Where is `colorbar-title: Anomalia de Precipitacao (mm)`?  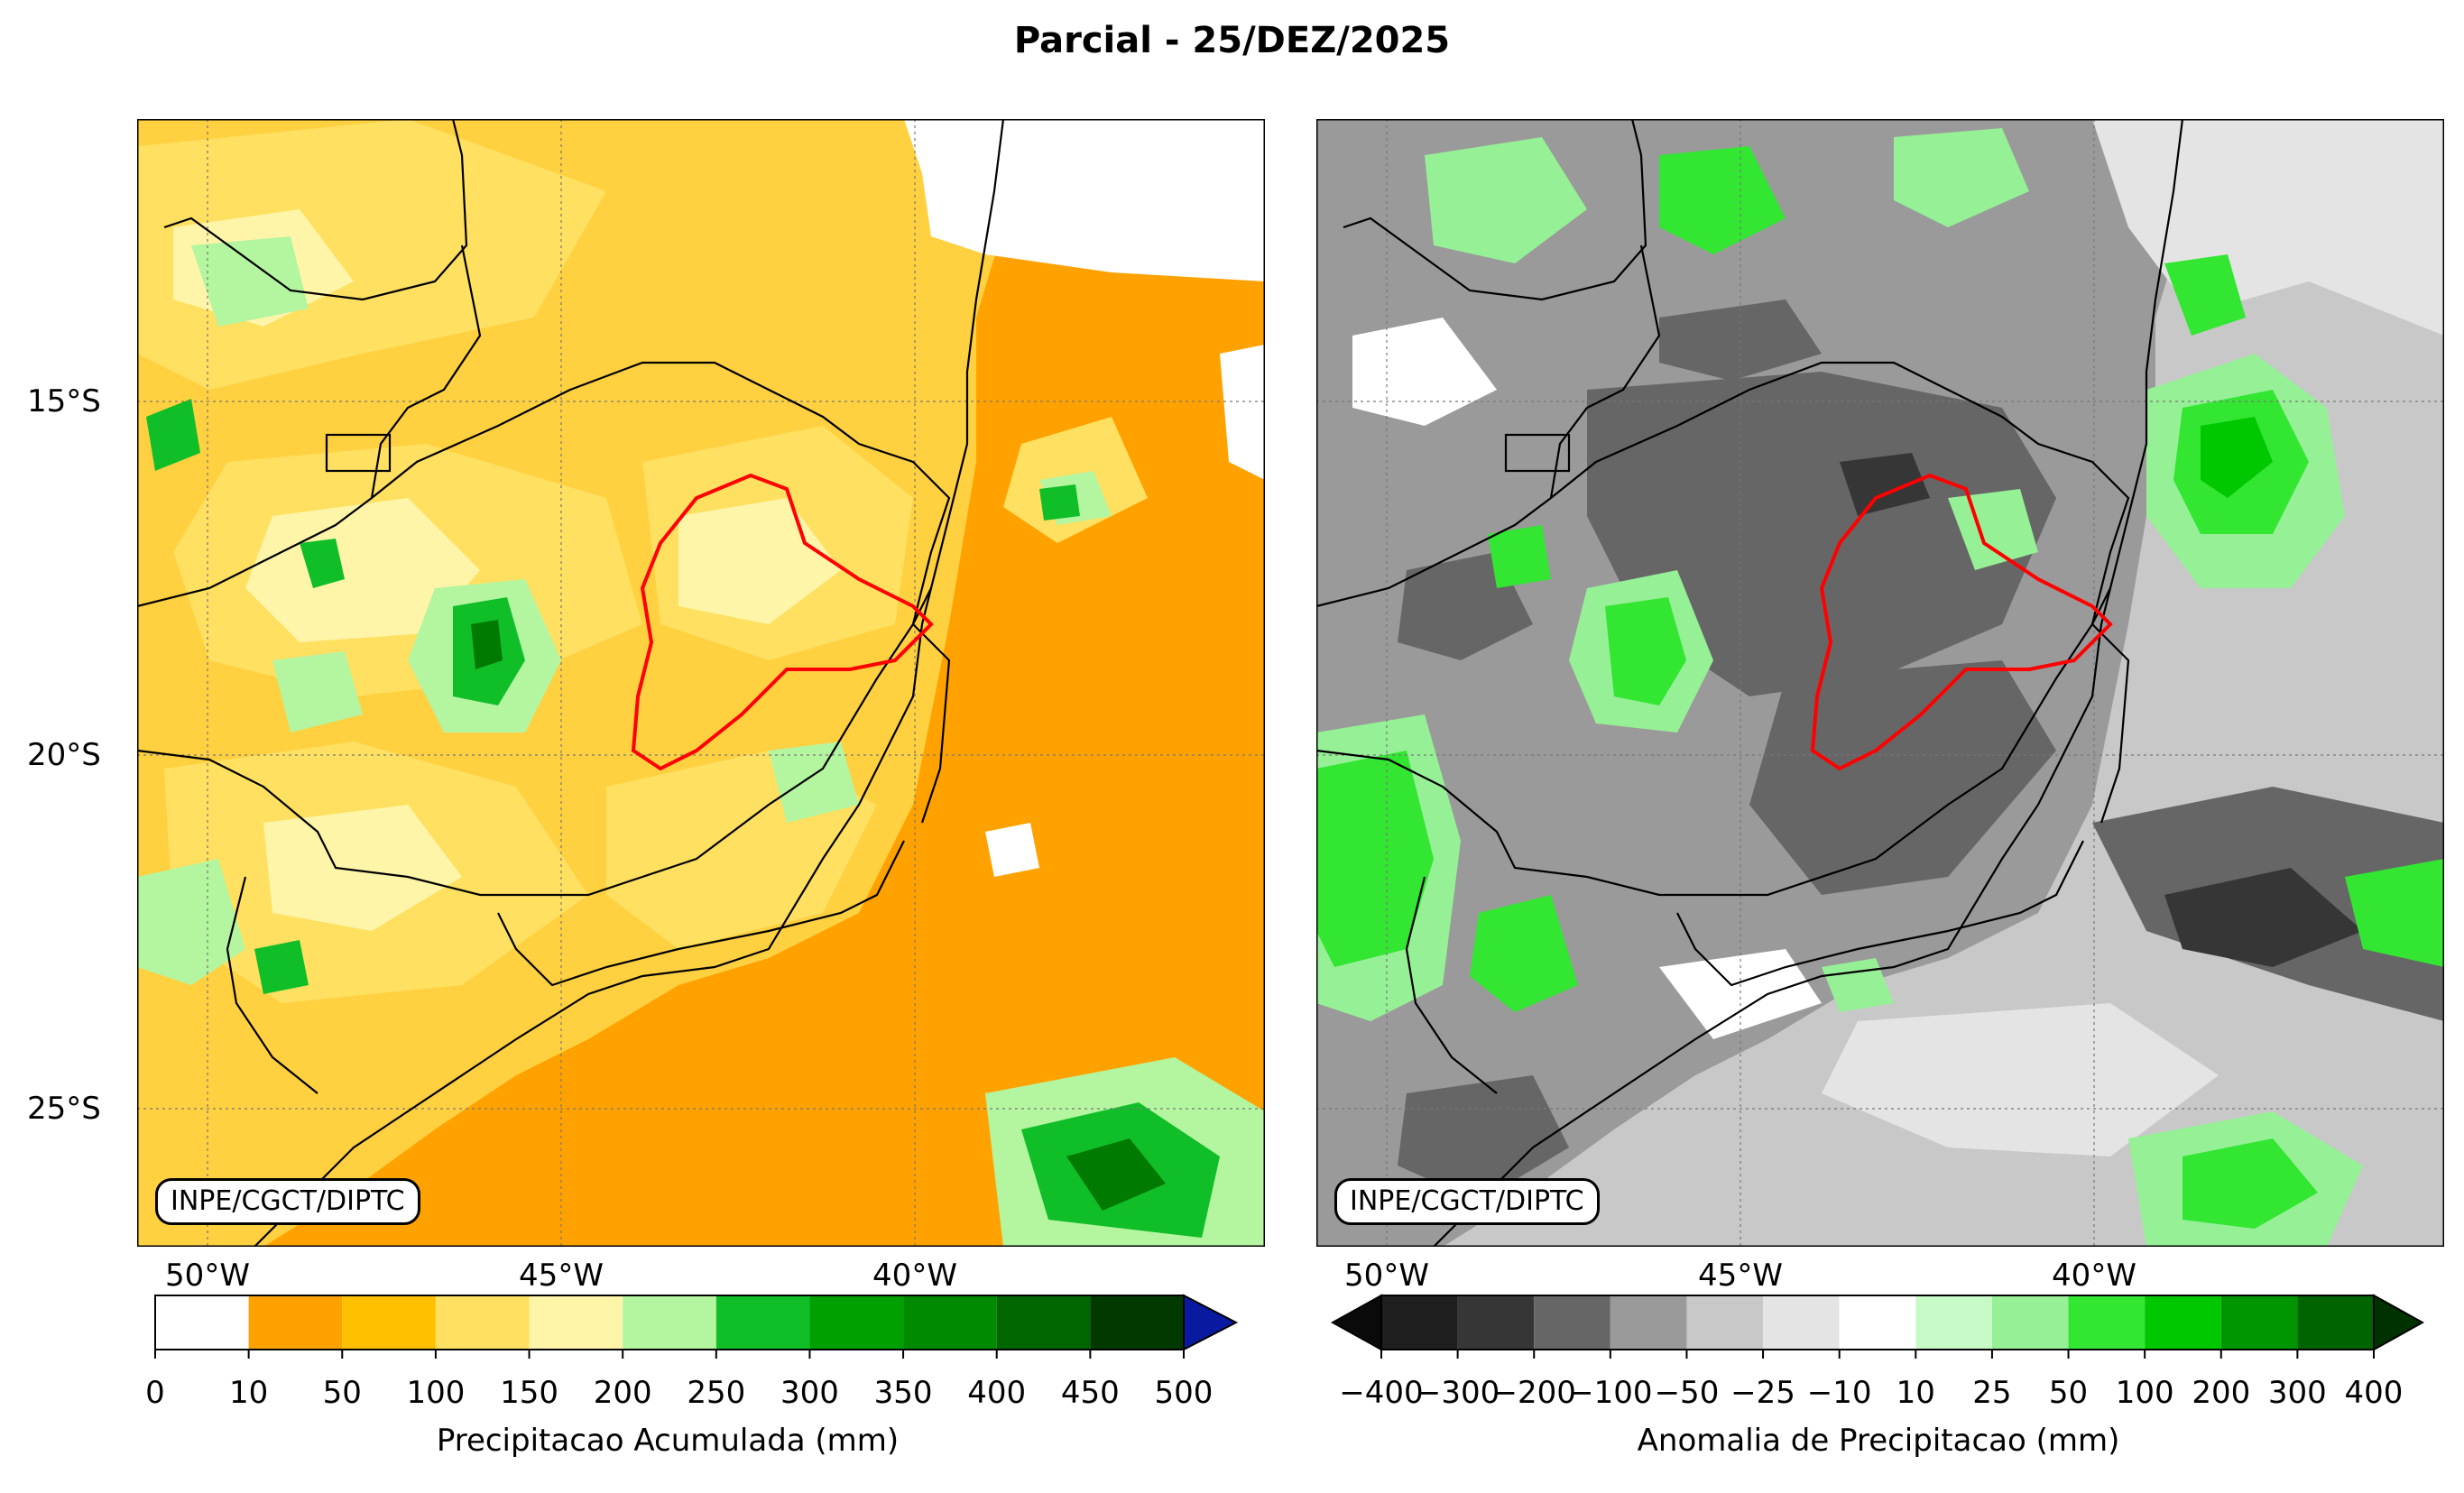
colorbar-title: Anomalia de Precipitacao (mm) is located at coordinates (1878, 1441).